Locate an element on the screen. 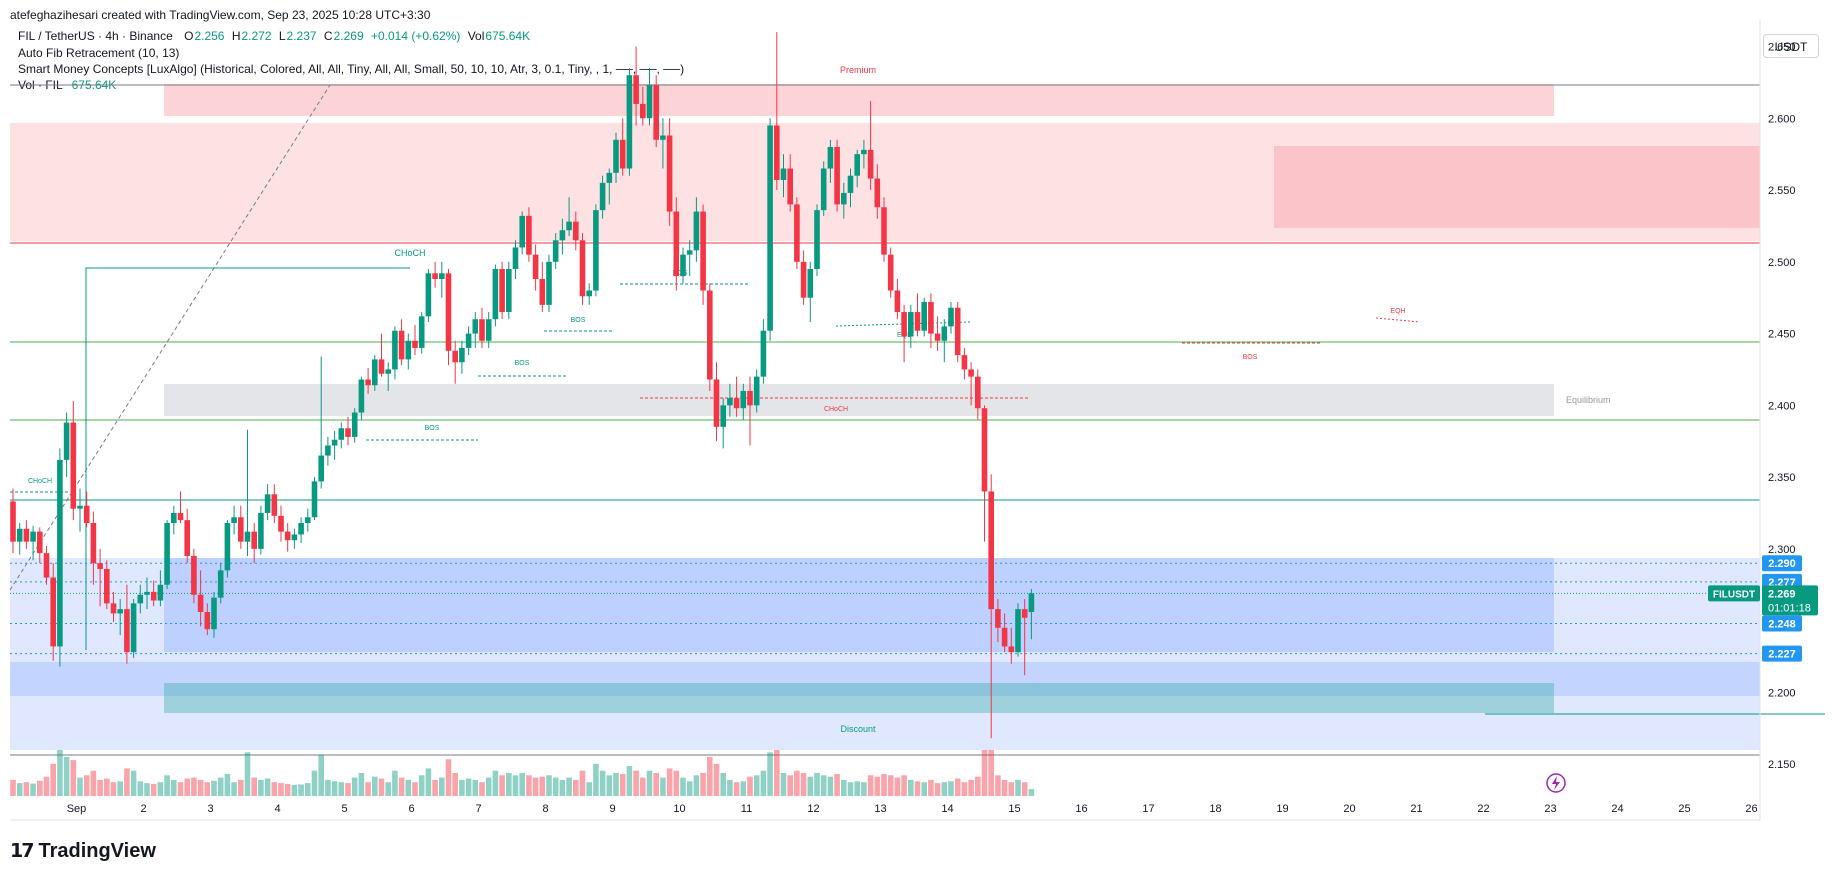  y-tick-label: 2.400 is located at coordinates (1782, 406).